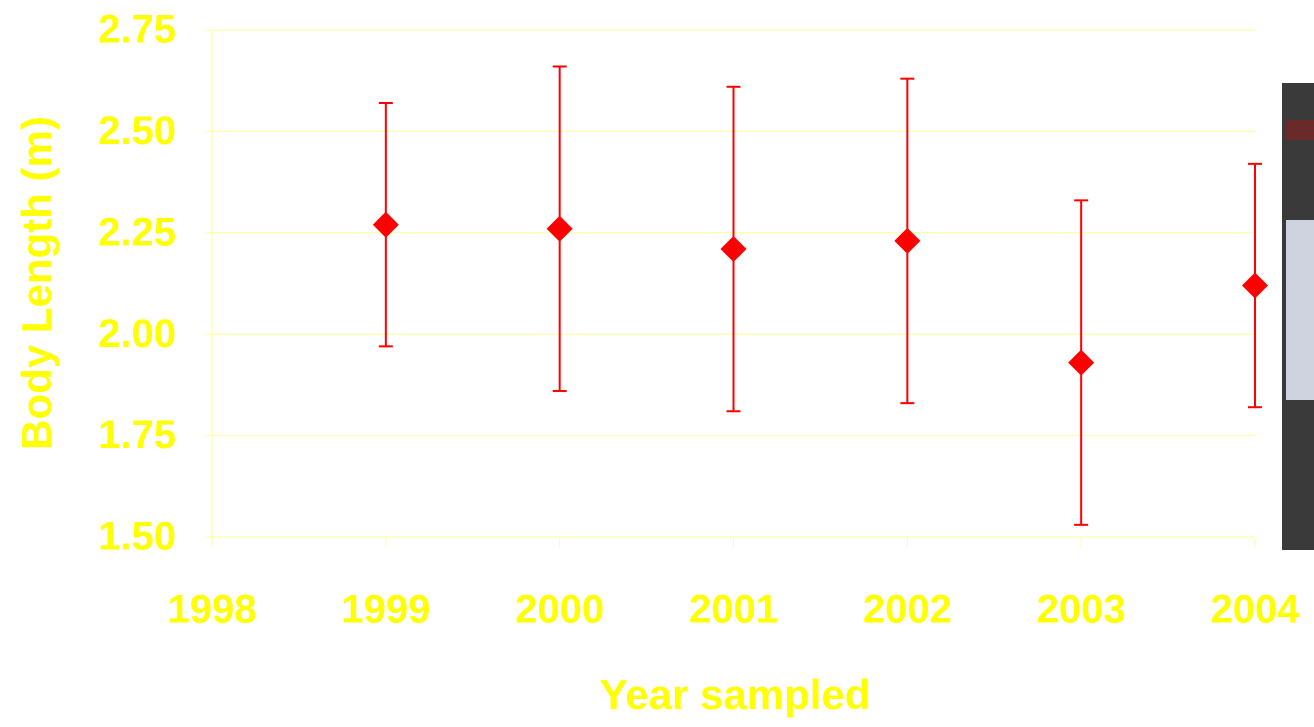 The width and height of the screenshot is (1314, 727). I want to click on x-tick-label: 2000, so click(559, 610).